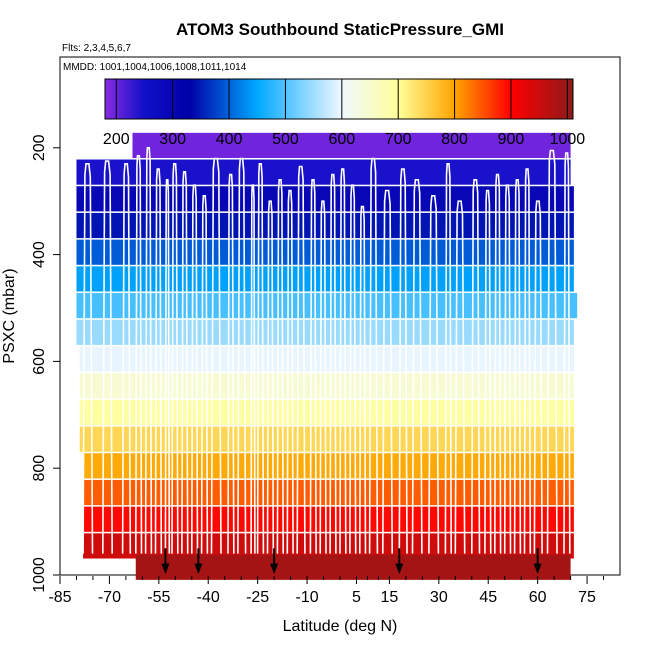 The image size is (650, 650). I want to click on chart-subtitle-dates: MMDD: 1001,1004,1006,1008,1011,1014, so click(155, 67).